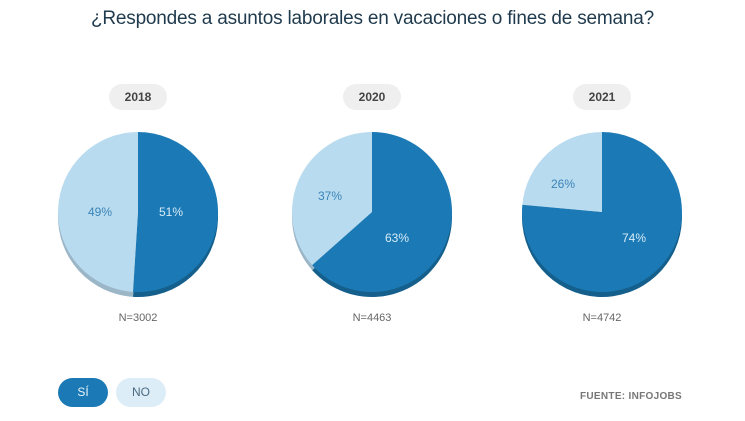 This screenshot has height=421, width=745. What do you see at coordinates (171, 212) in the screenshot?
I see `si-value: 51%` at bounding box center [171, 212].